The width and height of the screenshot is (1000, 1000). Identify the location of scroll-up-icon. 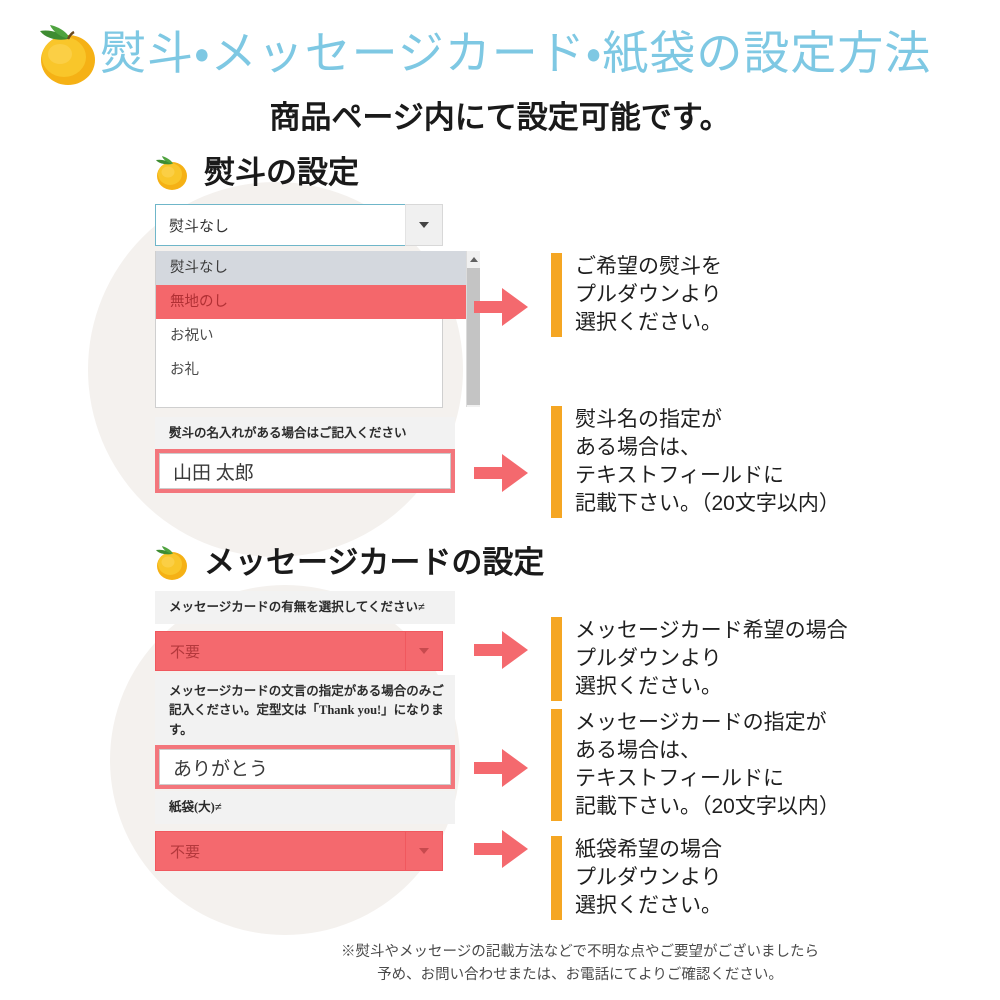
(473, 259).